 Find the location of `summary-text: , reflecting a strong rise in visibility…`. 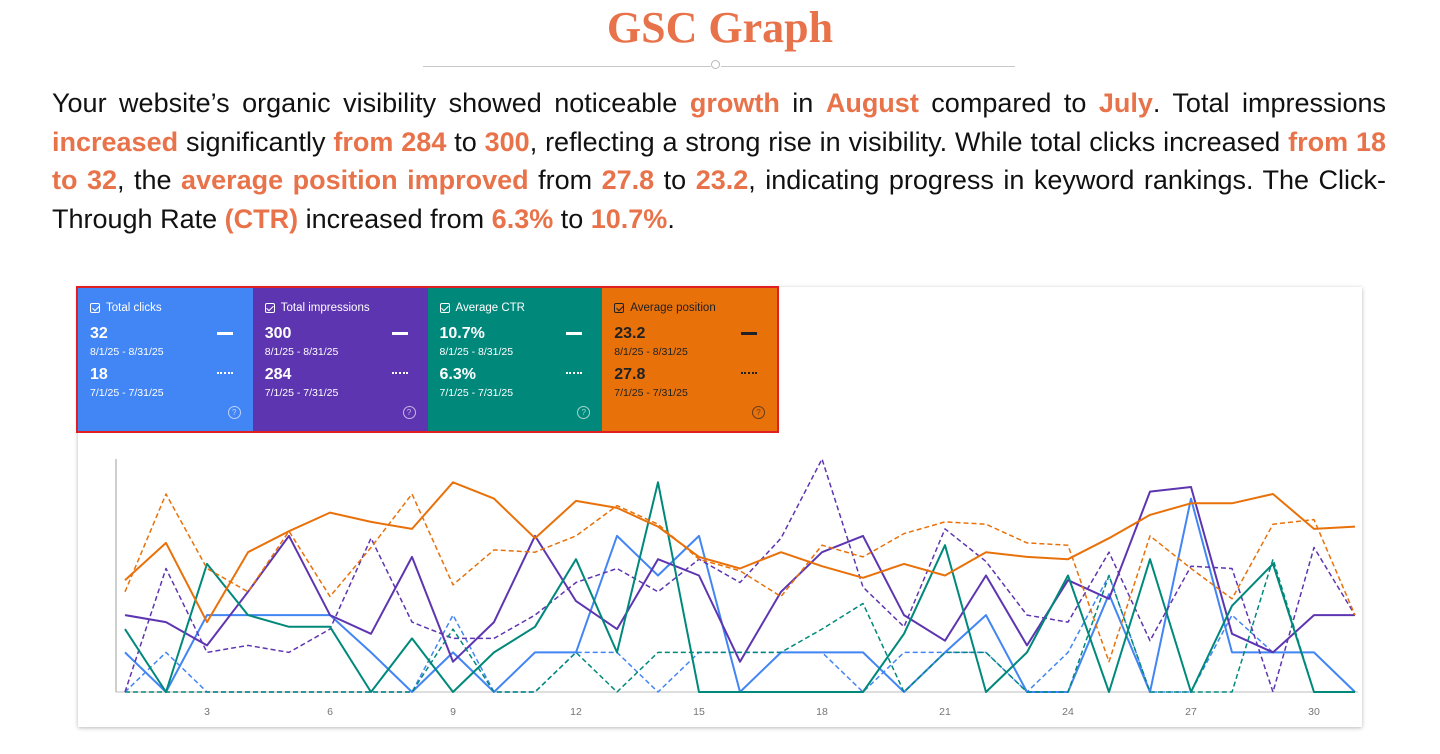

summary-text: , reflecting a strong rise in visibility… is located at coordinates (909, 141).